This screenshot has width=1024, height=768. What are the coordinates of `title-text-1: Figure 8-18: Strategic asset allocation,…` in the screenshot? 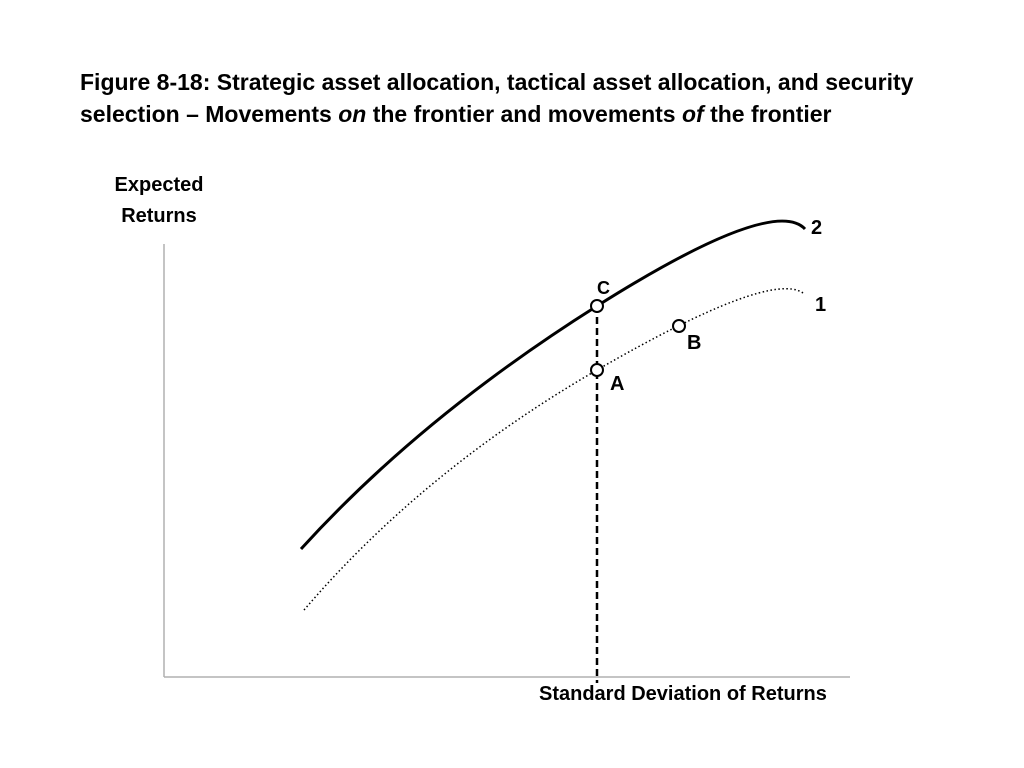 It's located at (497, 98).